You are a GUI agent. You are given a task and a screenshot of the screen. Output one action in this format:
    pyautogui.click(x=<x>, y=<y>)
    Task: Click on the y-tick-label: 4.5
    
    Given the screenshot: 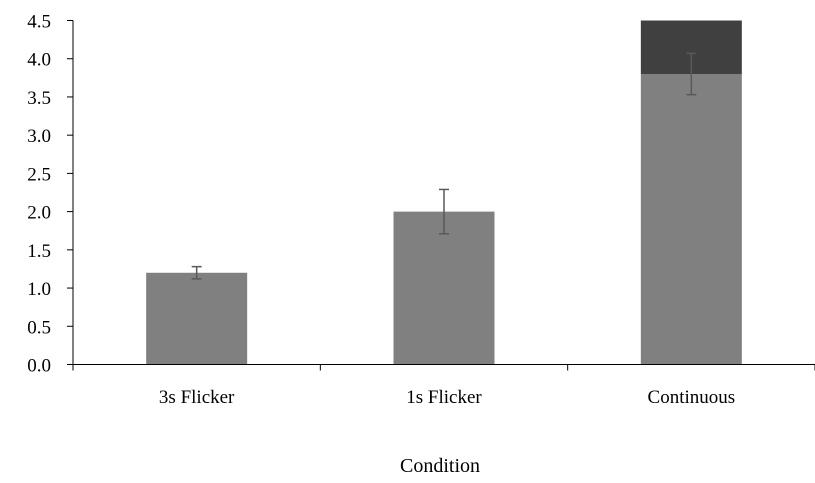 What is the action you would take?
    pyautogui.click(x=39, y=22)
    